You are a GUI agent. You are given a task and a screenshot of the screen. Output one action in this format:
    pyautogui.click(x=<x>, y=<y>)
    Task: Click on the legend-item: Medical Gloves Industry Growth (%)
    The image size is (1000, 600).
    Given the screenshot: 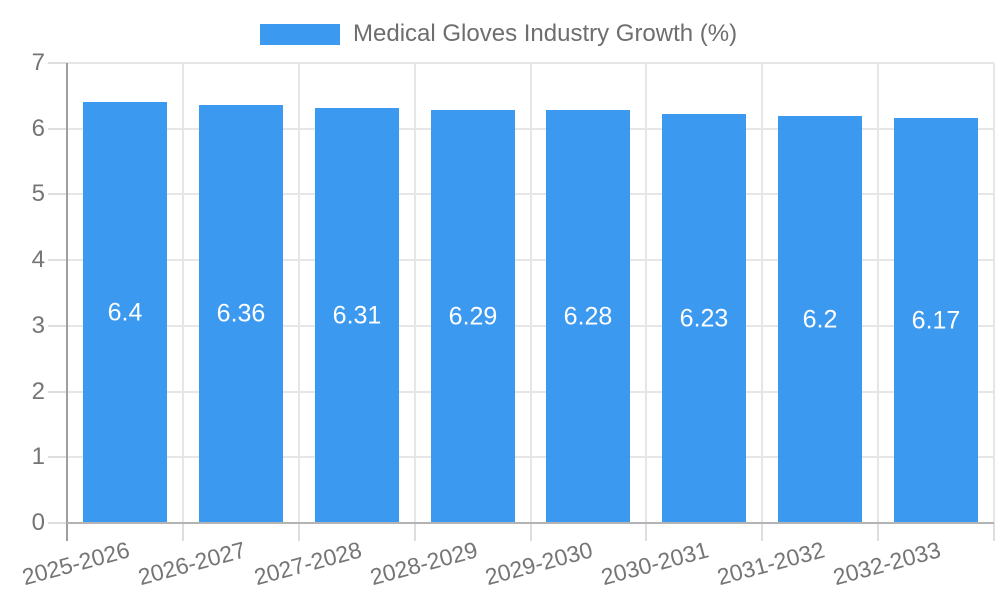 What is the action you would take?
    pyautogui.click(x=498, y=34)
    